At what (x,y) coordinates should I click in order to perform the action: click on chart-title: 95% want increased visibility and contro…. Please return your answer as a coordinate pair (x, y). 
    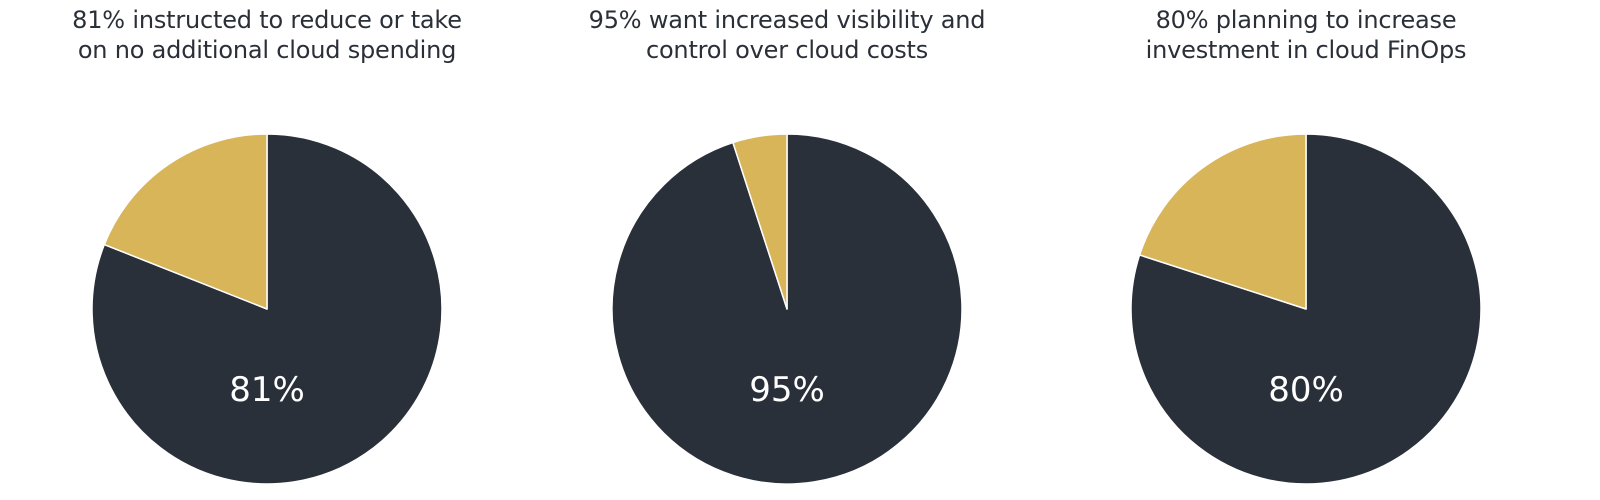
    Looking at the image, I should click on (787, 35).